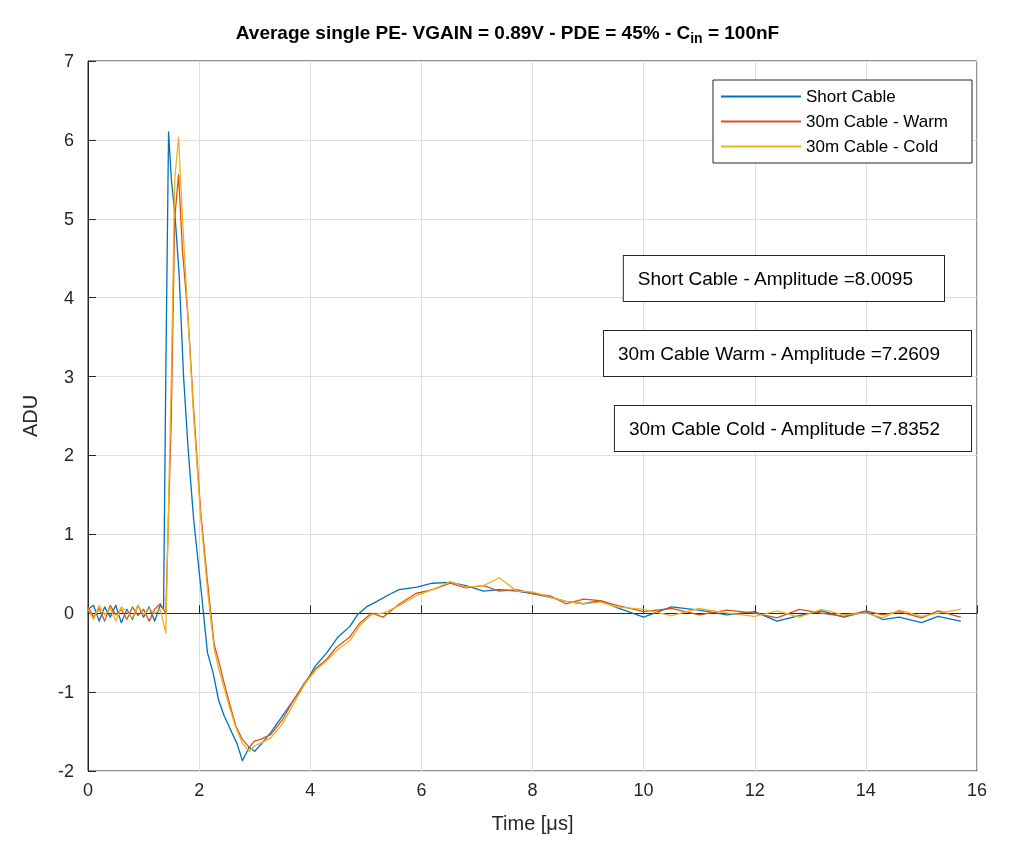 This screenshot has width=1015, height=860. Describe the element at coordinates (68, 61) in the screenshot. I see `y-tick-label: 7` at that location.